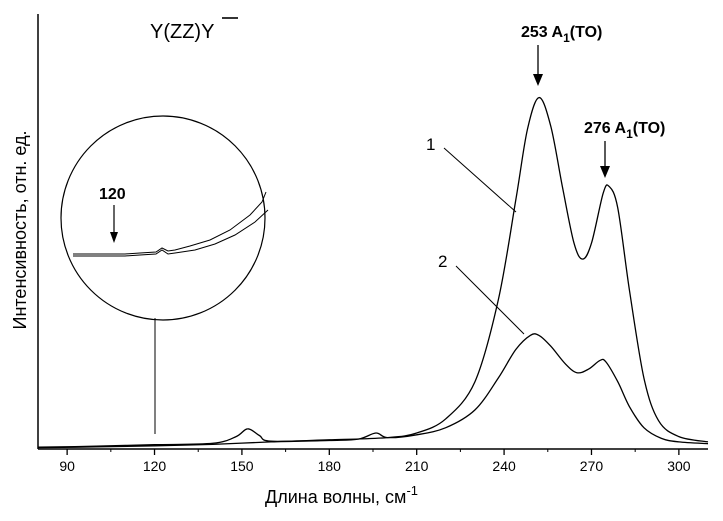  Describe the element at coordinates (412, 490) in the screenshot. I see `x-axis-label-superscript: -1` at that location.